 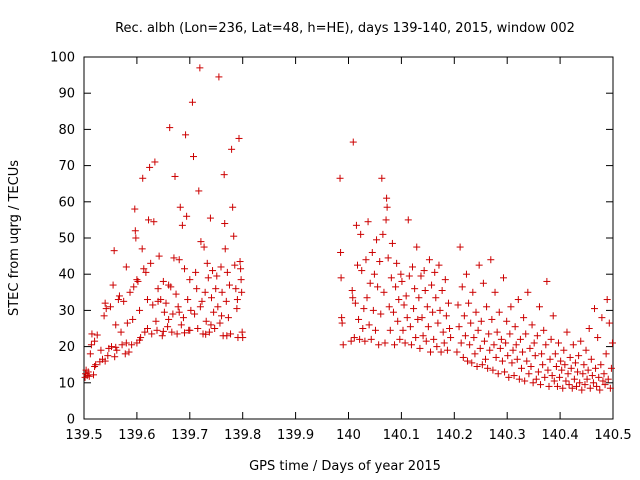 I want to click on x-tick-label: 139.8, so click(x=242, y=435).